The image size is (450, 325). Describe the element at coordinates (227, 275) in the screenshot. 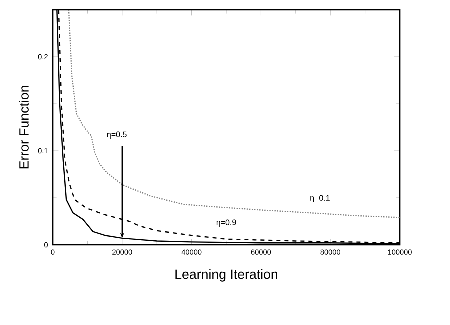

I see `x-axis-title: Learning Iteration` at that location.